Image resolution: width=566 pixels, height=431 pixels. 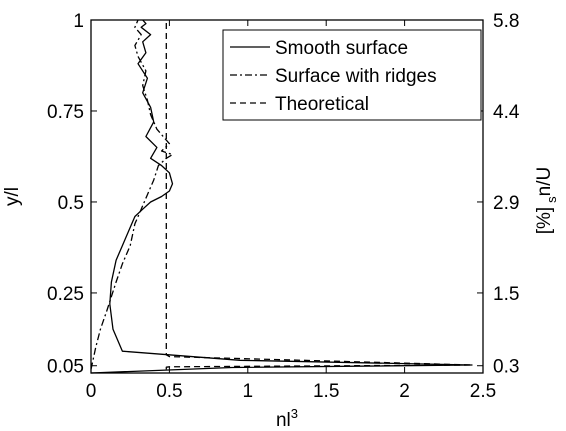 What do you see at coordinates (341, 48) in the screenshot?
I see `legend-label-0: Smooth surface` at bounding box center [341, 48].